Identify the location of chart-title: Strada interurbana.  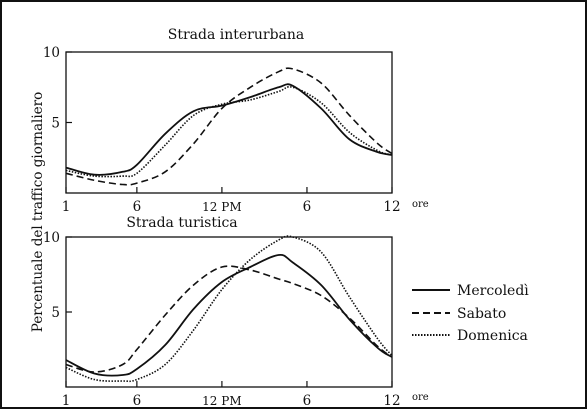
(236, 35).